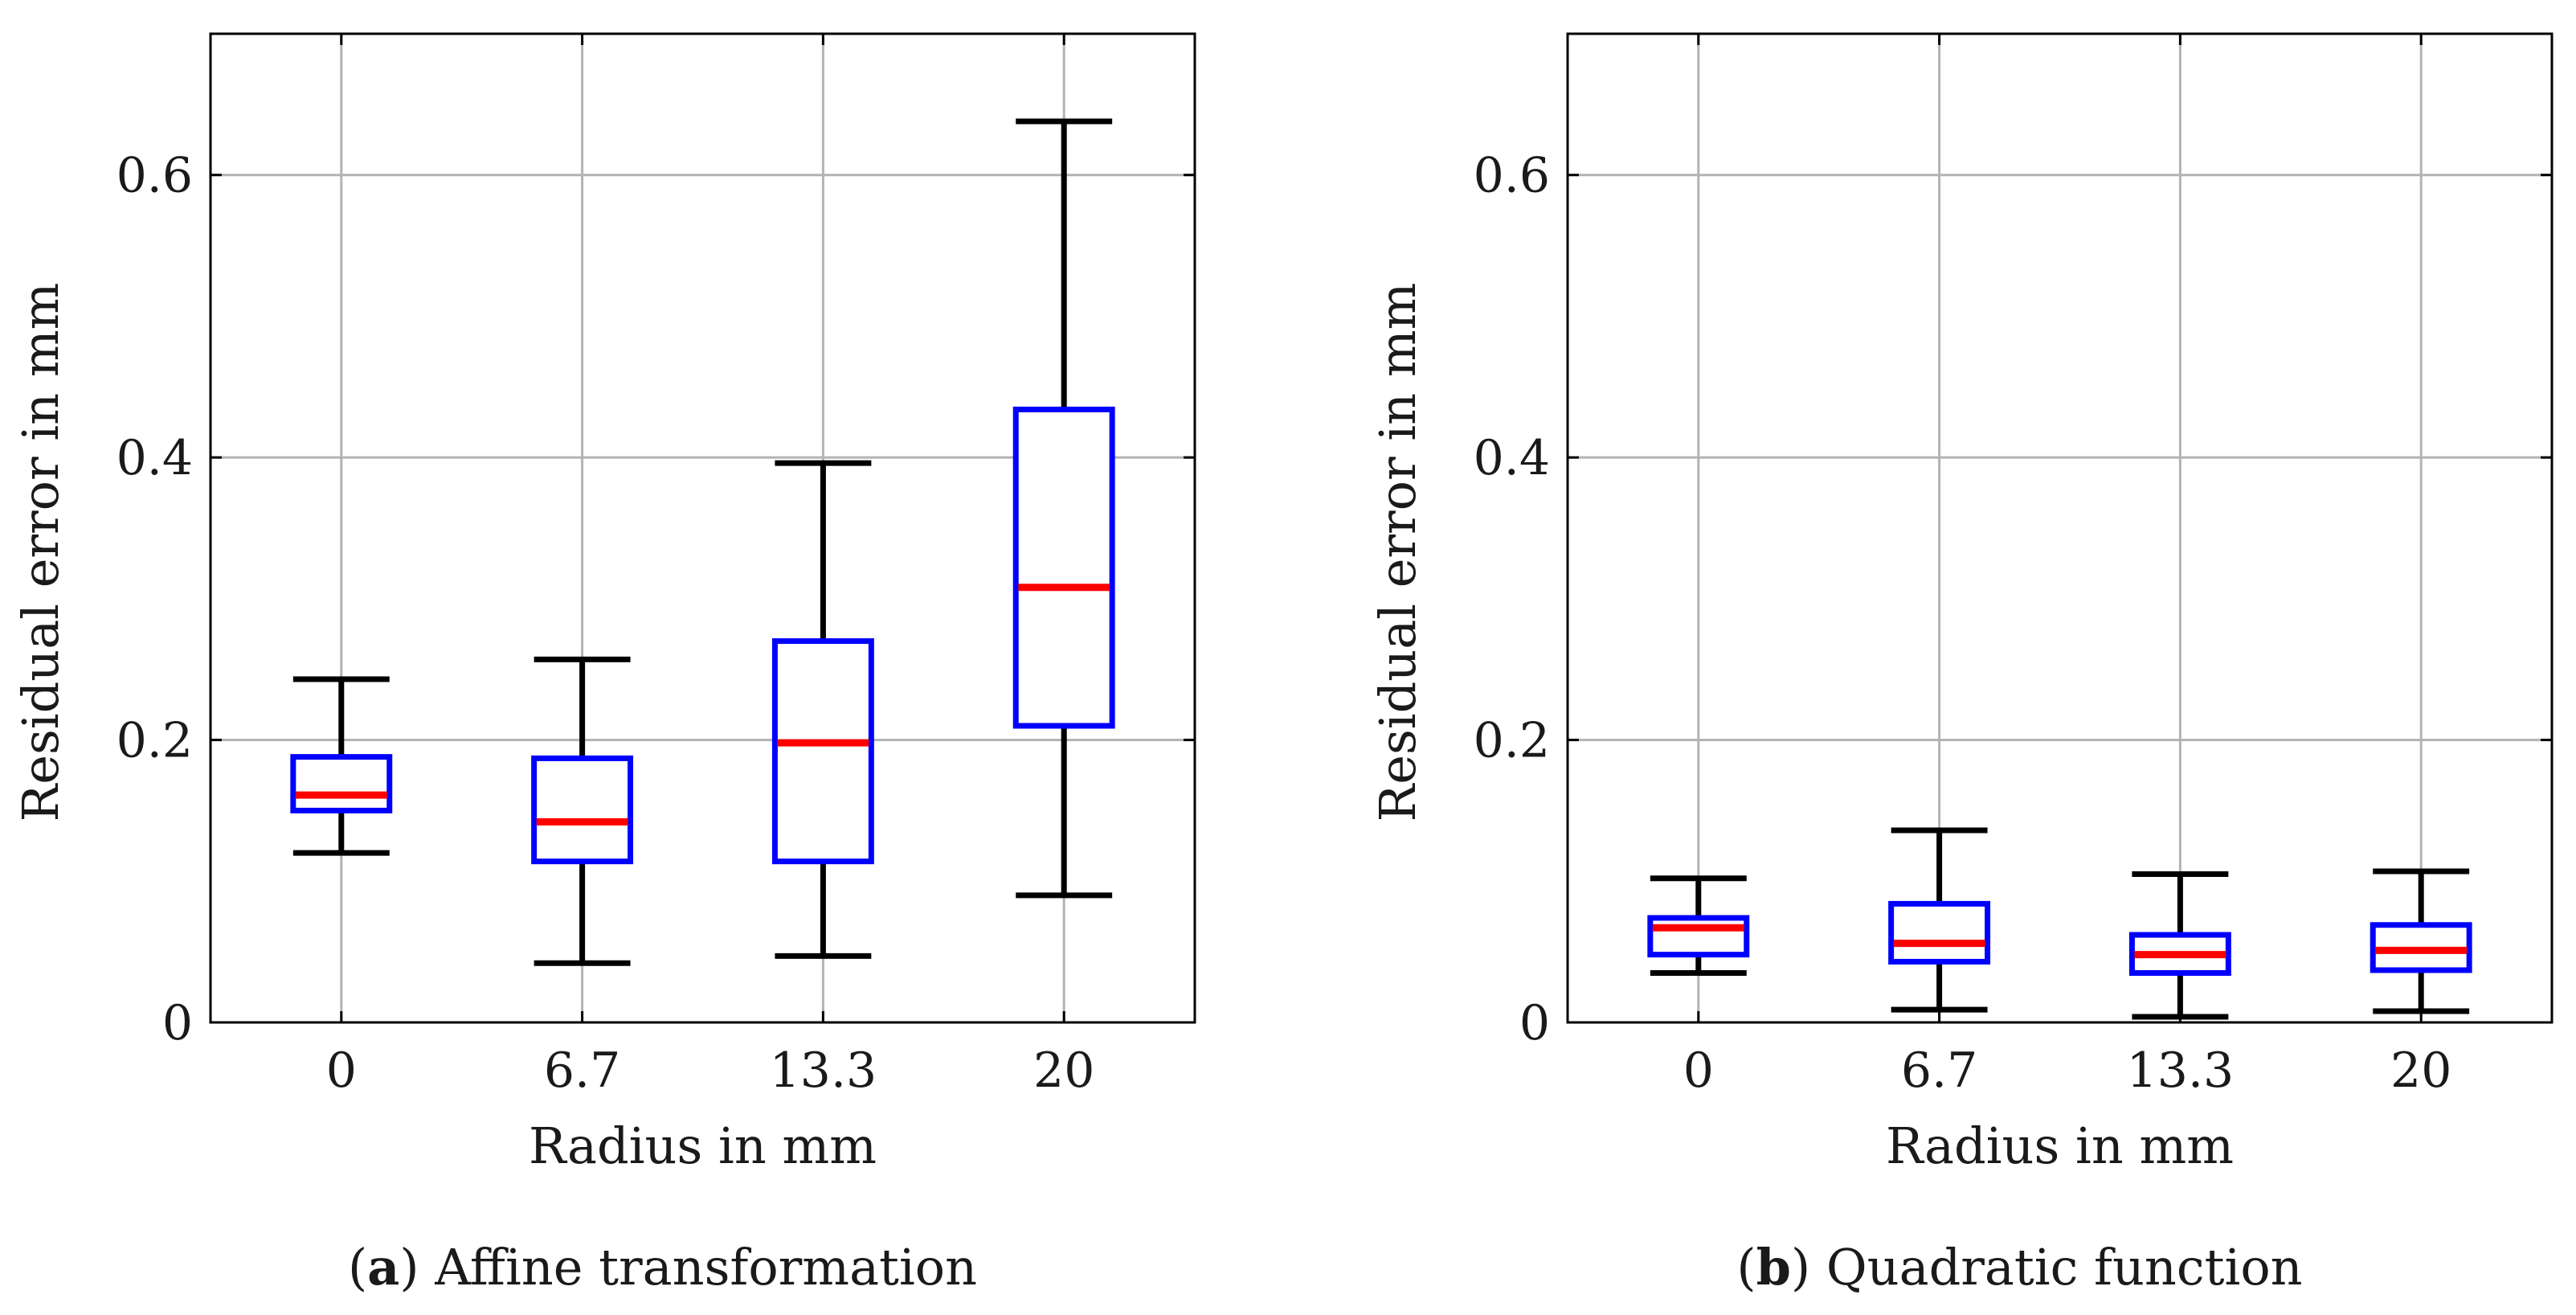  I want to click on caption-letter: a, so click(383, 1268).